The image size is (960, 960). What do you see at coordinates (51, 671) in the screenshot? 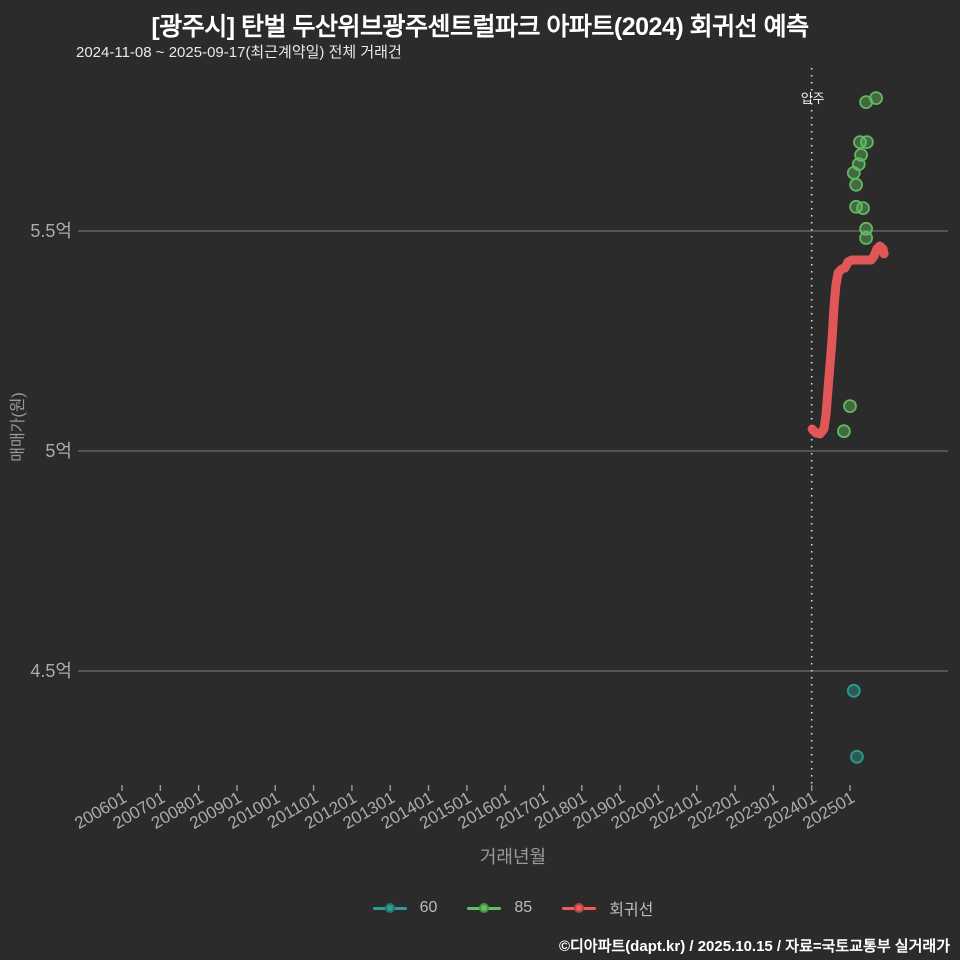
I see `y-tick-label: 4.5억` at bounding box center [51, 671].